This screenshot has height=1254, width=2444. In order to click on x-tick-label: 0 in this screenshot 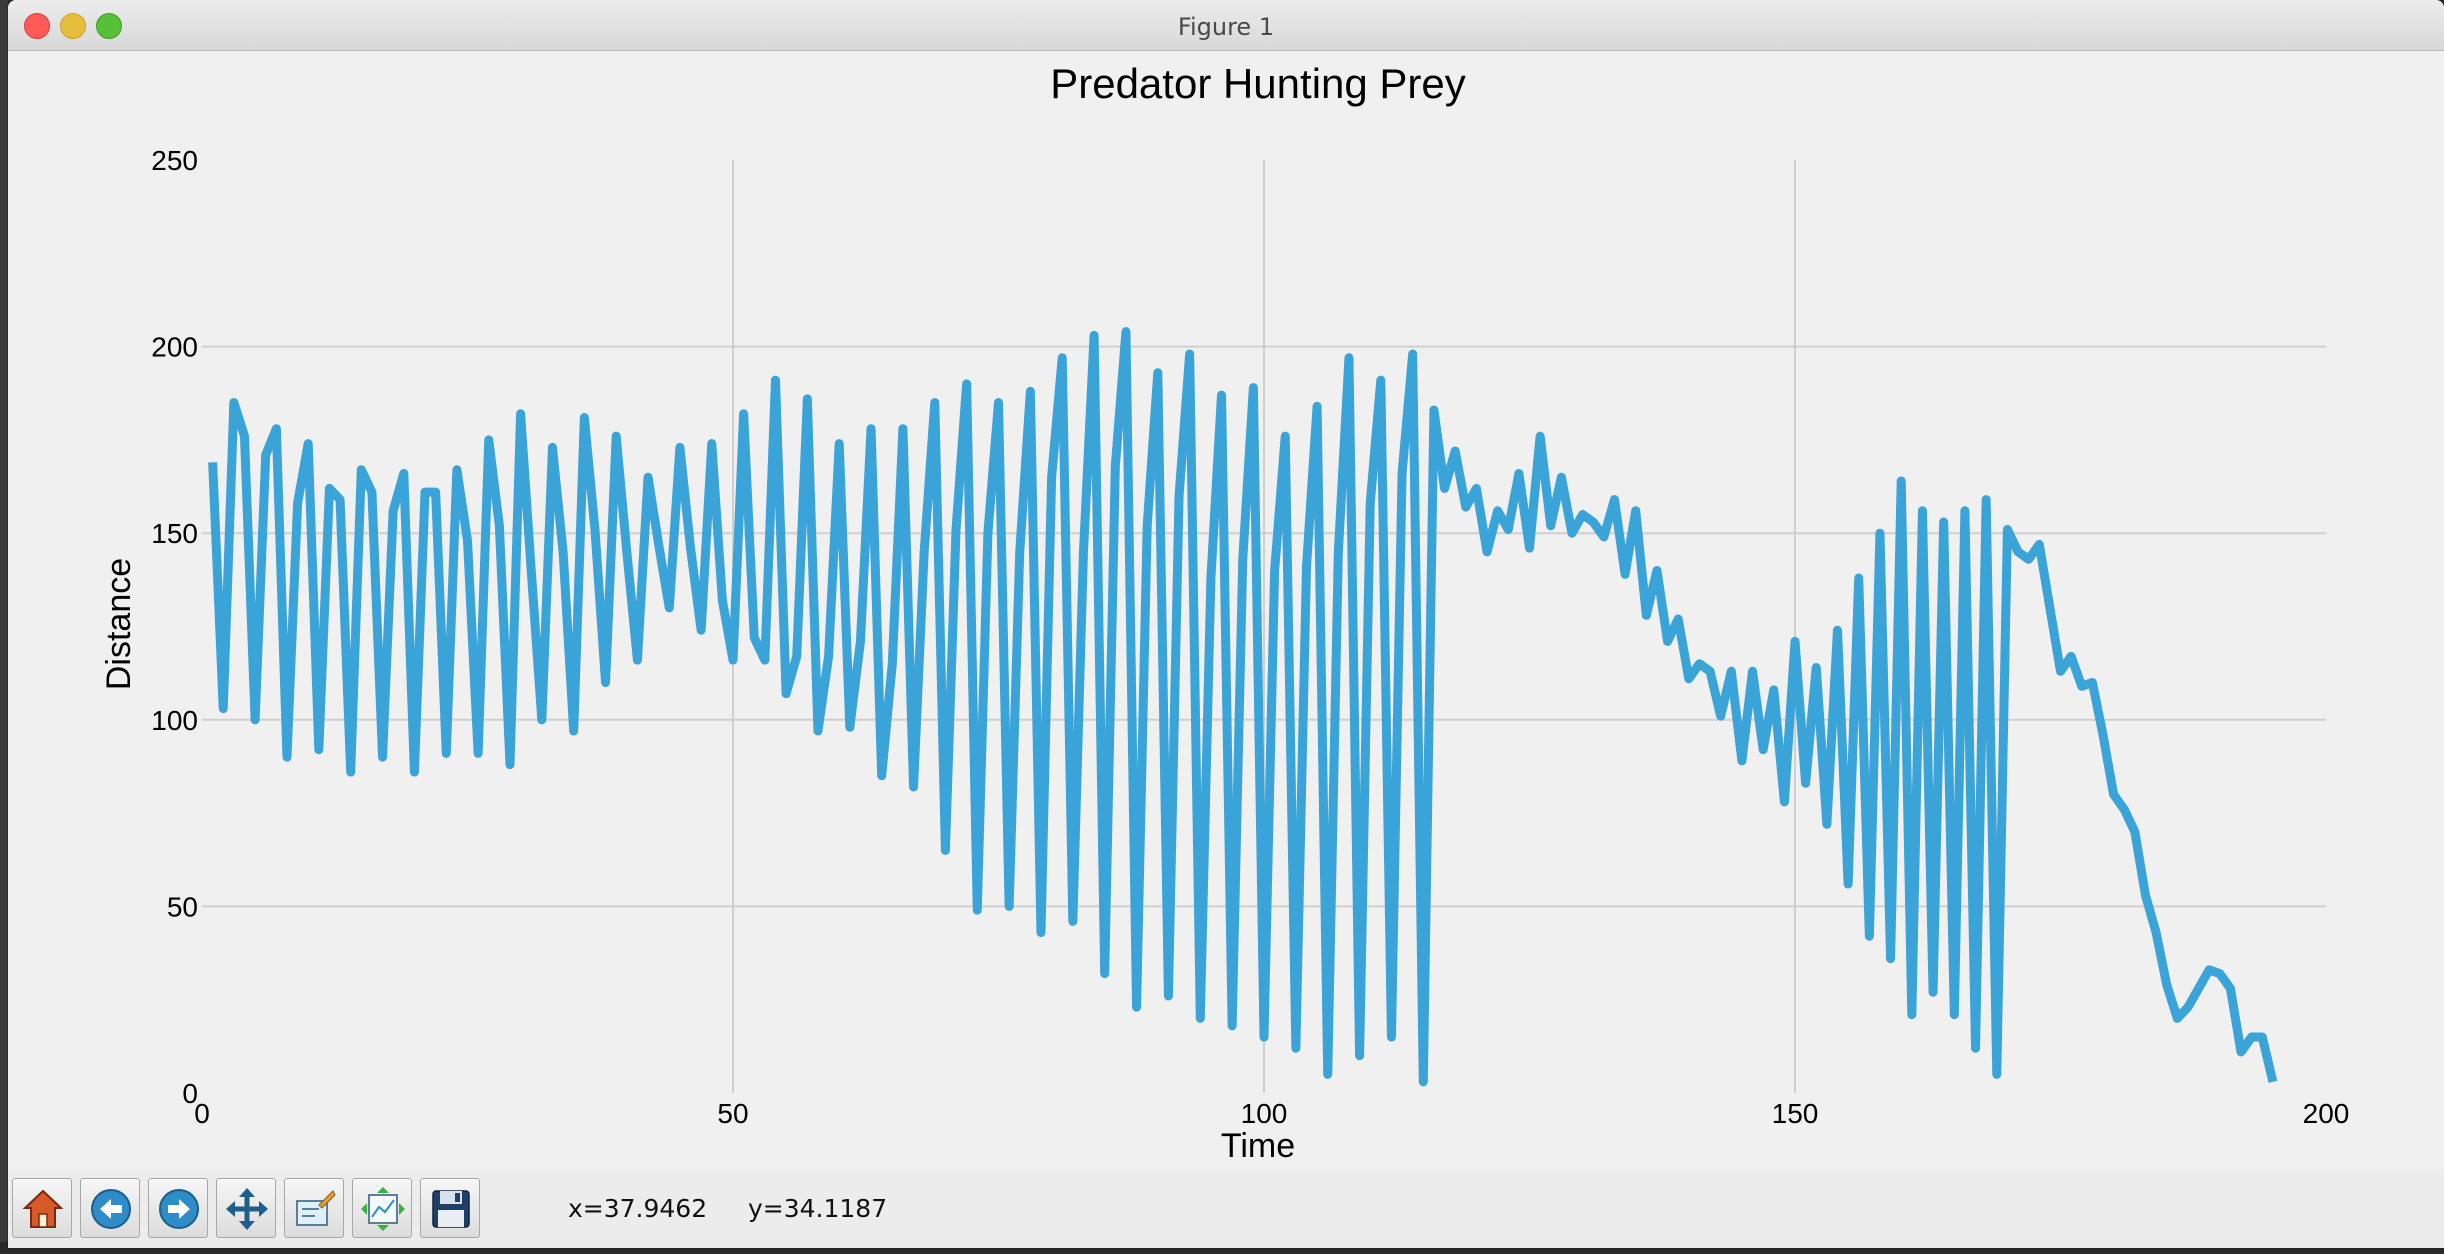, I will do `click(202, 1113)`.